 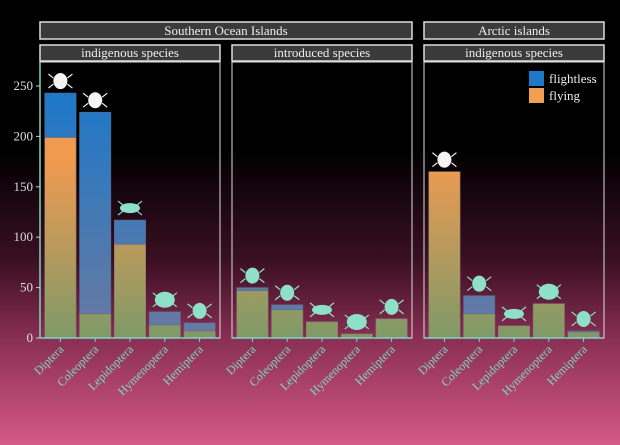 What do you see at coordinates (24, 236) in the screenshot?
I see `y-tick-label: 100` at bounding box center [24, 236].